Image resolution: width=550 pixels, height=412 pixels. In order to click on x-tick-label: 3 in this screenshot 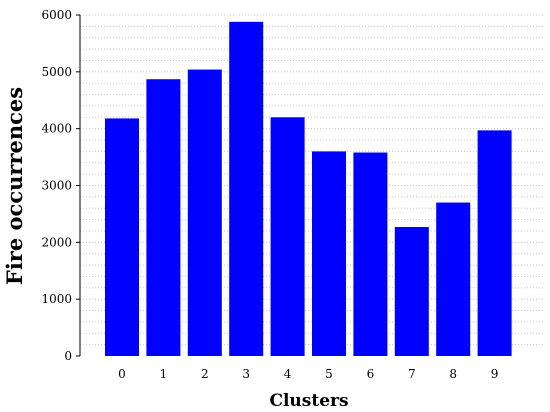, I will do `click(246, 374)`.